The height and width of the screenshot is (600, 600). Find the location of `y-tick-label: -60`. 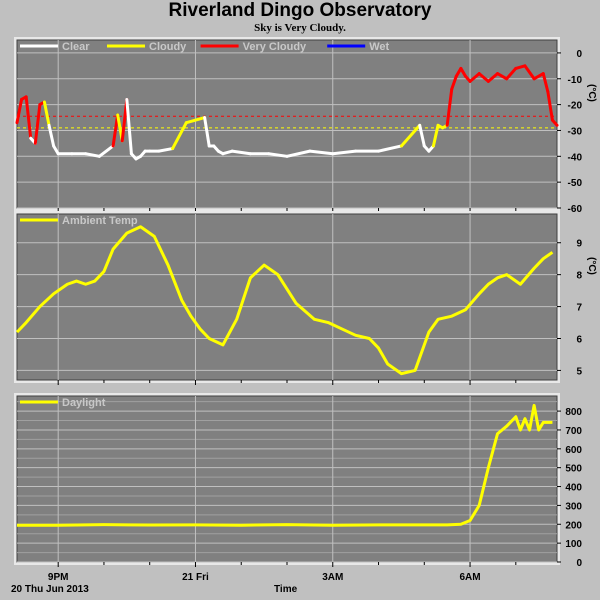

y-tick-label: -60 is located at coordinates (575, 209).